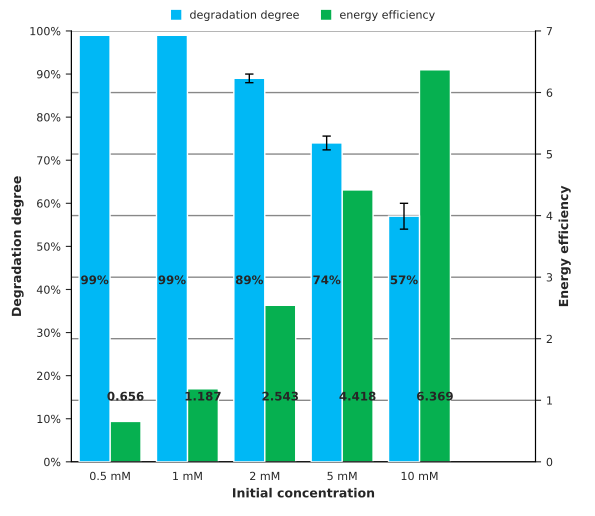  Describe the element at coordinates (549, 400) in the screenshot. I see `y2-tick-label: 1` at that location.